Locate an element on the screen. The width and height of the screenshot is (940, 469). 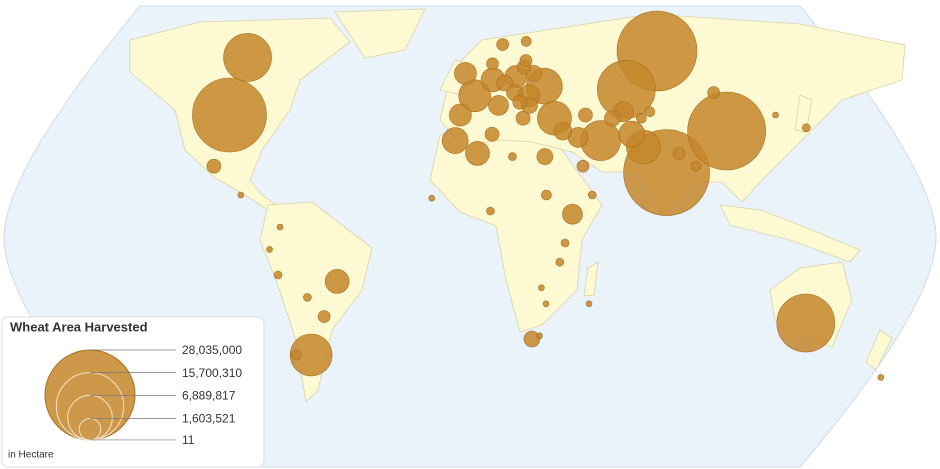
size-legend: 28,035,000 15,700,310 6,889,817 1,603,521 11 is located at coordinates (143, 395).